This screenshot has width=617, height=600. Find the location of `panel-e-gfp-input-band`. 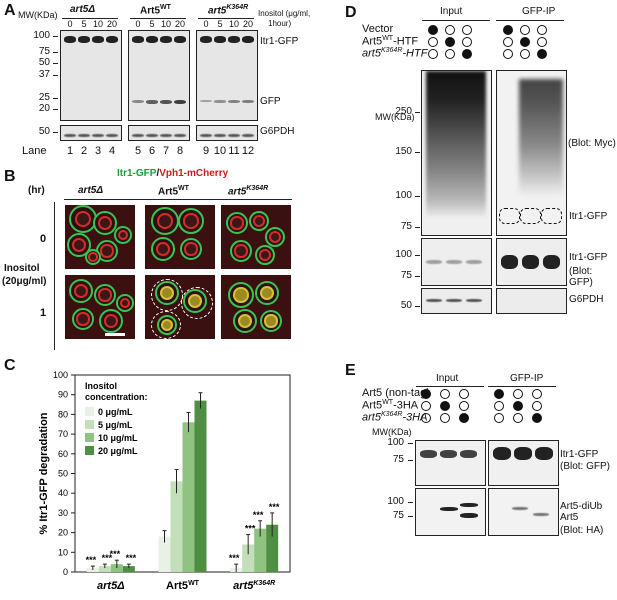

panel-e-gfp-input-band is located at coordinates (468, 454).